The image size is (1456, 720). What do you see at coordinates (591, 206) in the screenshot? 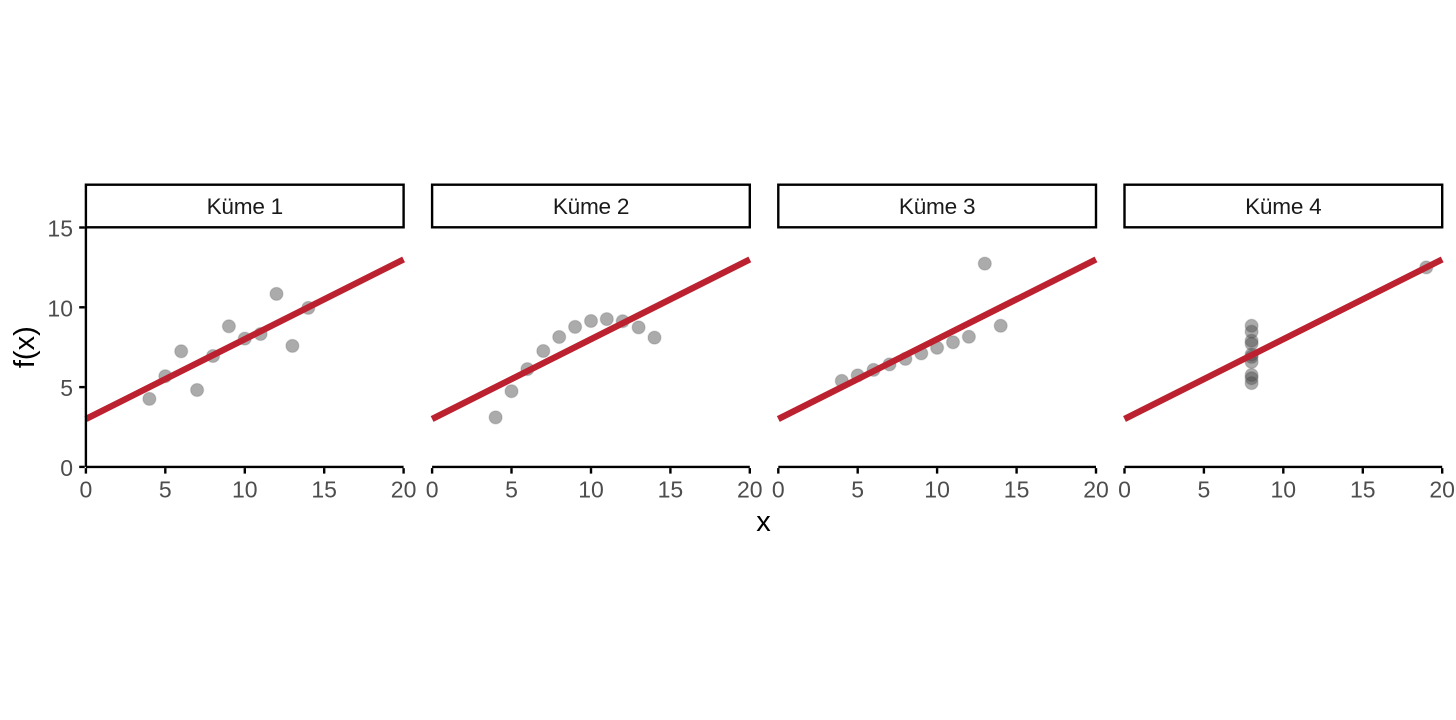
I see `svg-text: Küme 2` at bounding box center [591, 206].